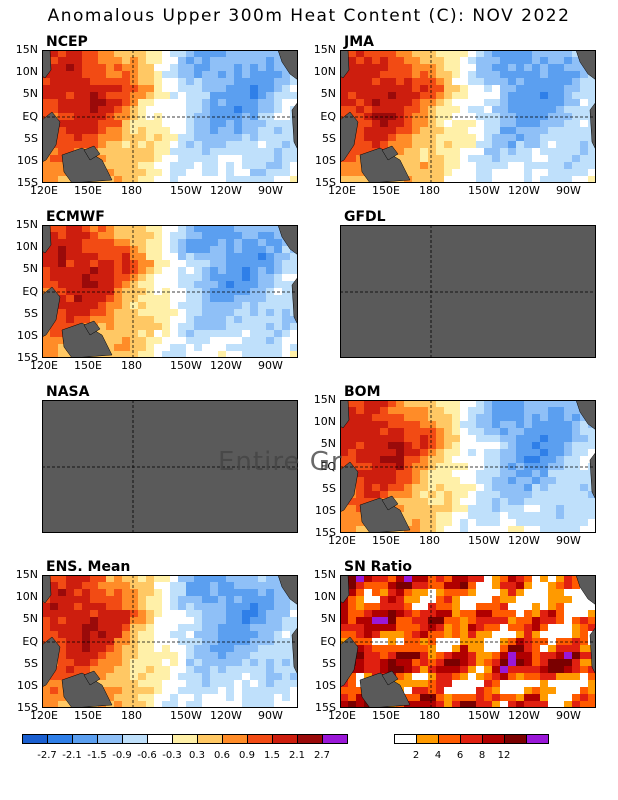  Describe the element at coordinates (75, 217) in the screenshot. I see `panel-label: ECMWF` at that location.